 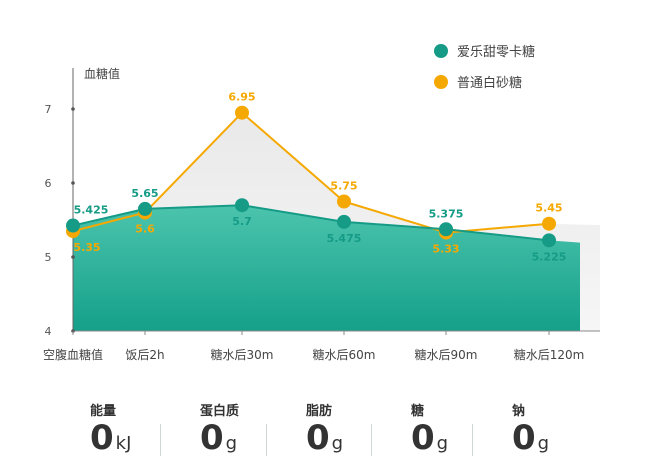 I want to click on x-tick-label: 糖水后30m, so click(x=242, y=354).